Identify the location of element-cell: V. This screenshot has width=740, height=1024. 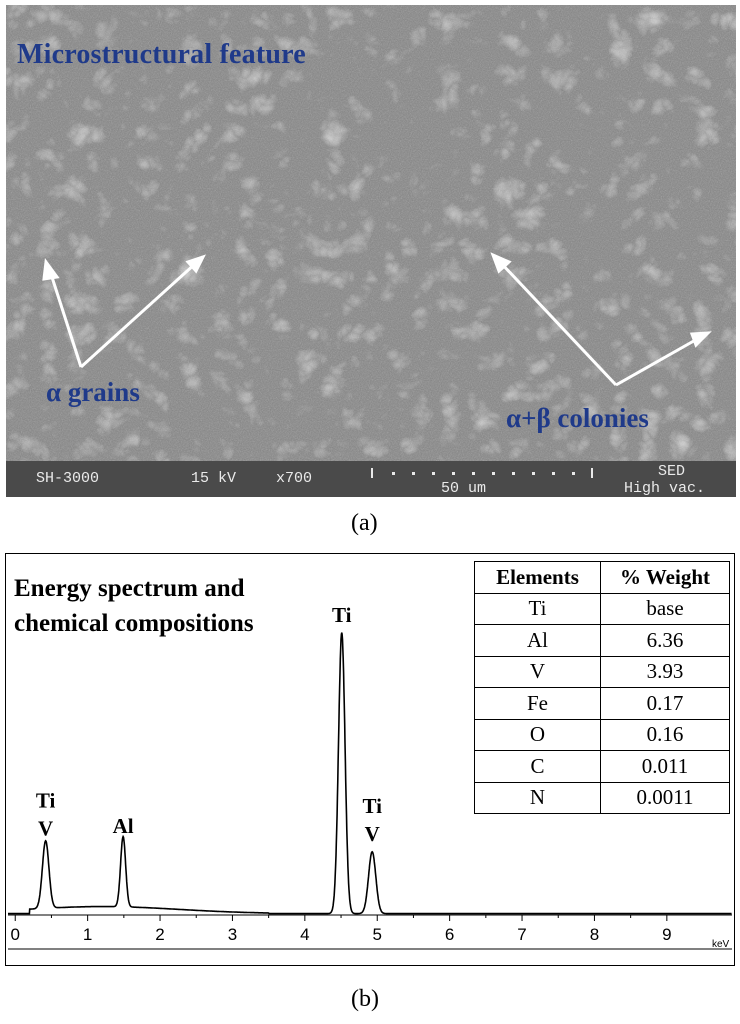
(537, 671).